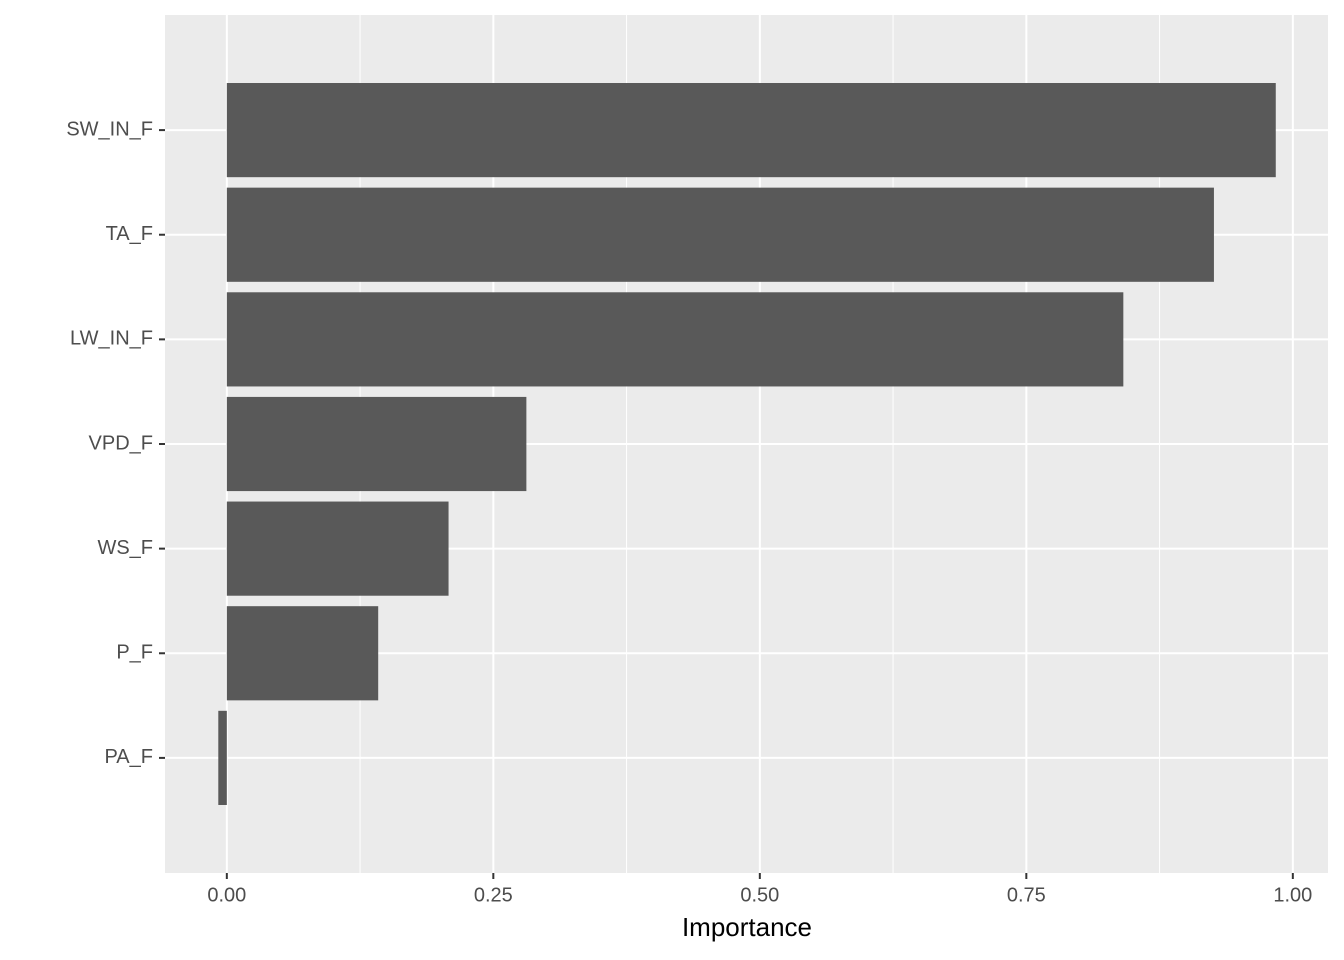 This screenshot has width=1344, height=960. Describe the element at coordinates (747, 927) in the screenshot. I see `x-axis-title: Importance` at that location.